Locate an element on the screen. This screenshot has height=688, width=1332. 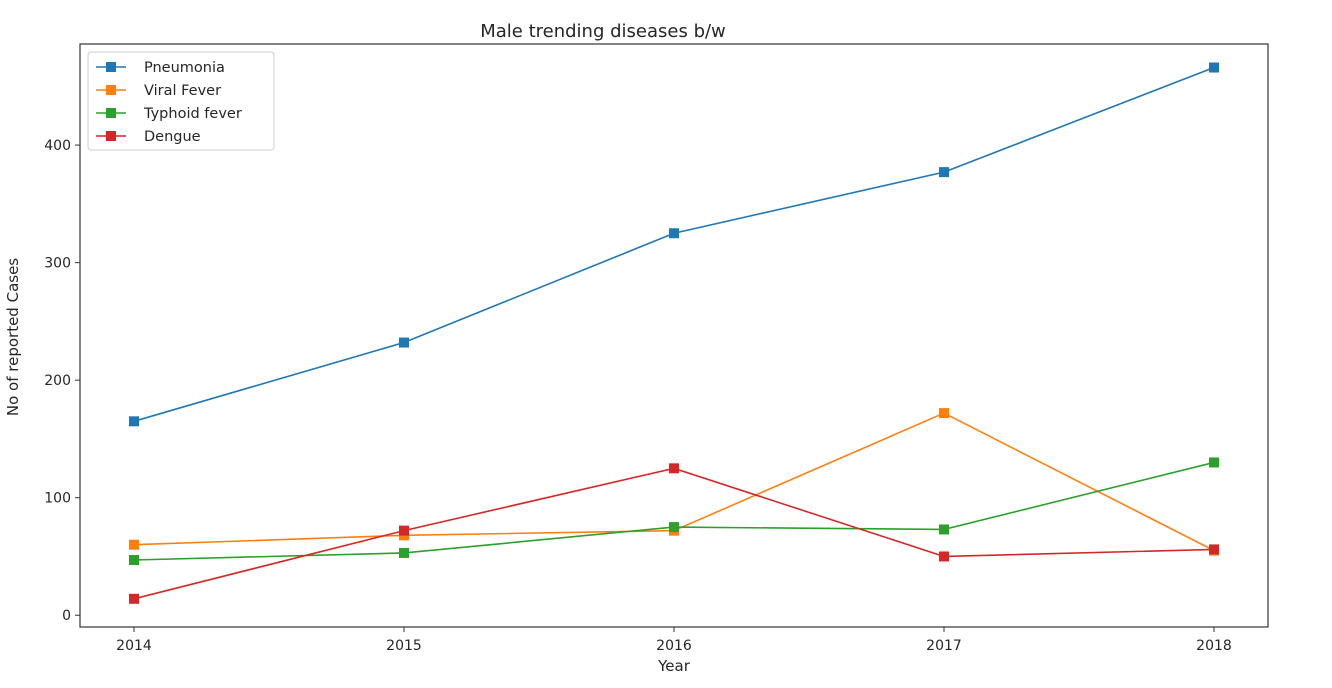
y-tick-label: 200 is located at coordinates (57, 381).